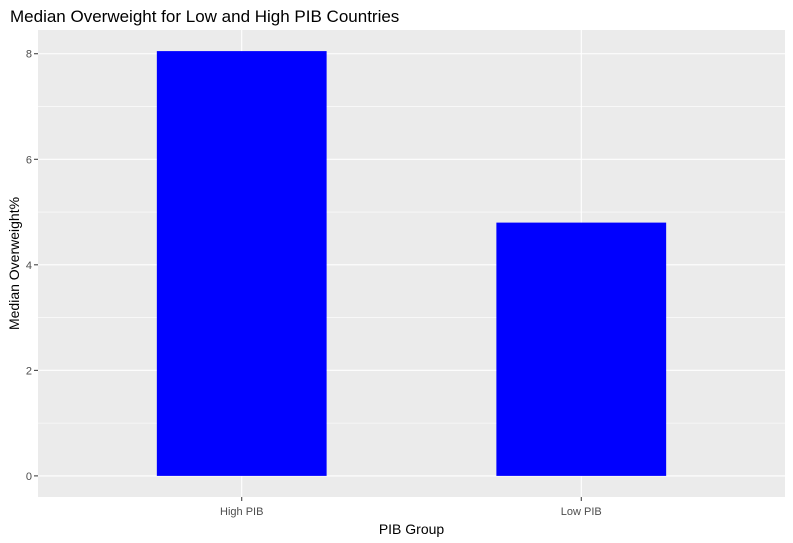  I want to click on y-tick-label: 8, so click(29, 55).